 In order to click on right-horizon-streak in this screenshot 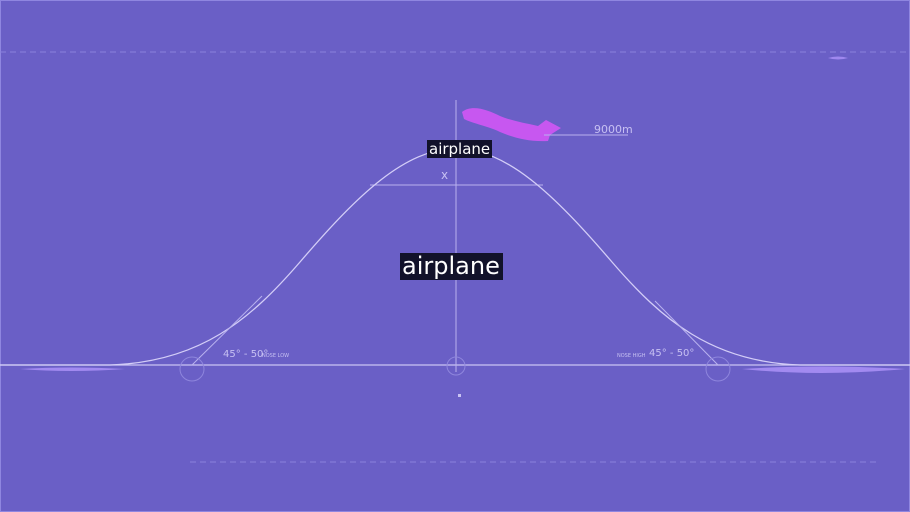, I will do `click(823, 369)`.